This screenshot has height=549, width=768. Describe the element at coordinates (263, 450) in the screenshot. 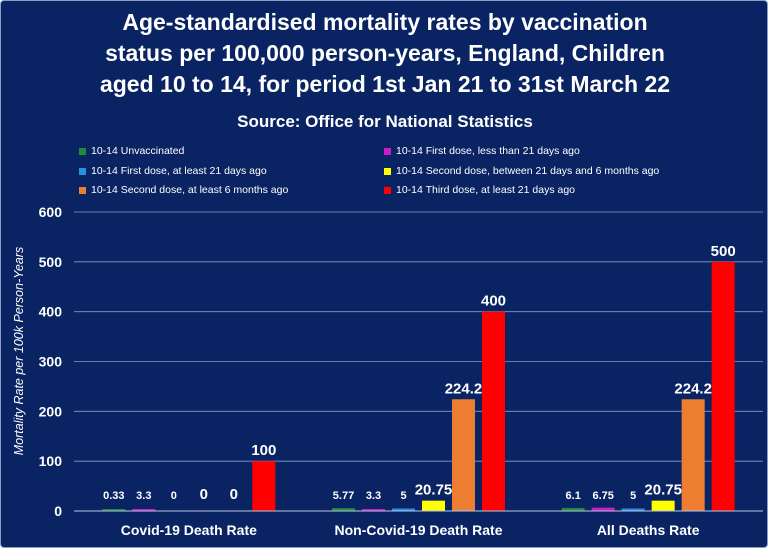

I see `data-label: 100` at that location.